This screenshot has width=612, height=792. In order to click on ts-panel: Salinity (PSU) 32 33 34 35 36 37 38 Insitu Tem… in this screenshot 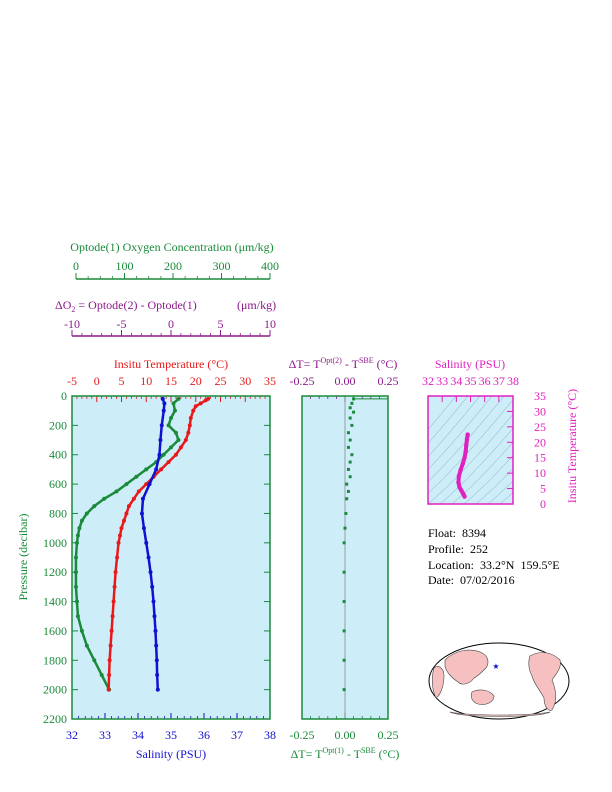, I will do `click(500, 434)`.